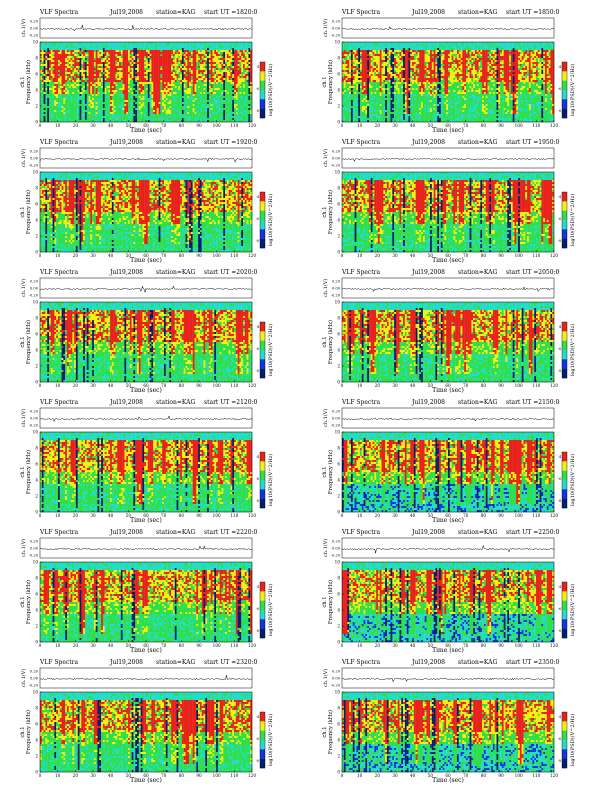  I want to click on time-tick-label: 0, so click(342, 775).